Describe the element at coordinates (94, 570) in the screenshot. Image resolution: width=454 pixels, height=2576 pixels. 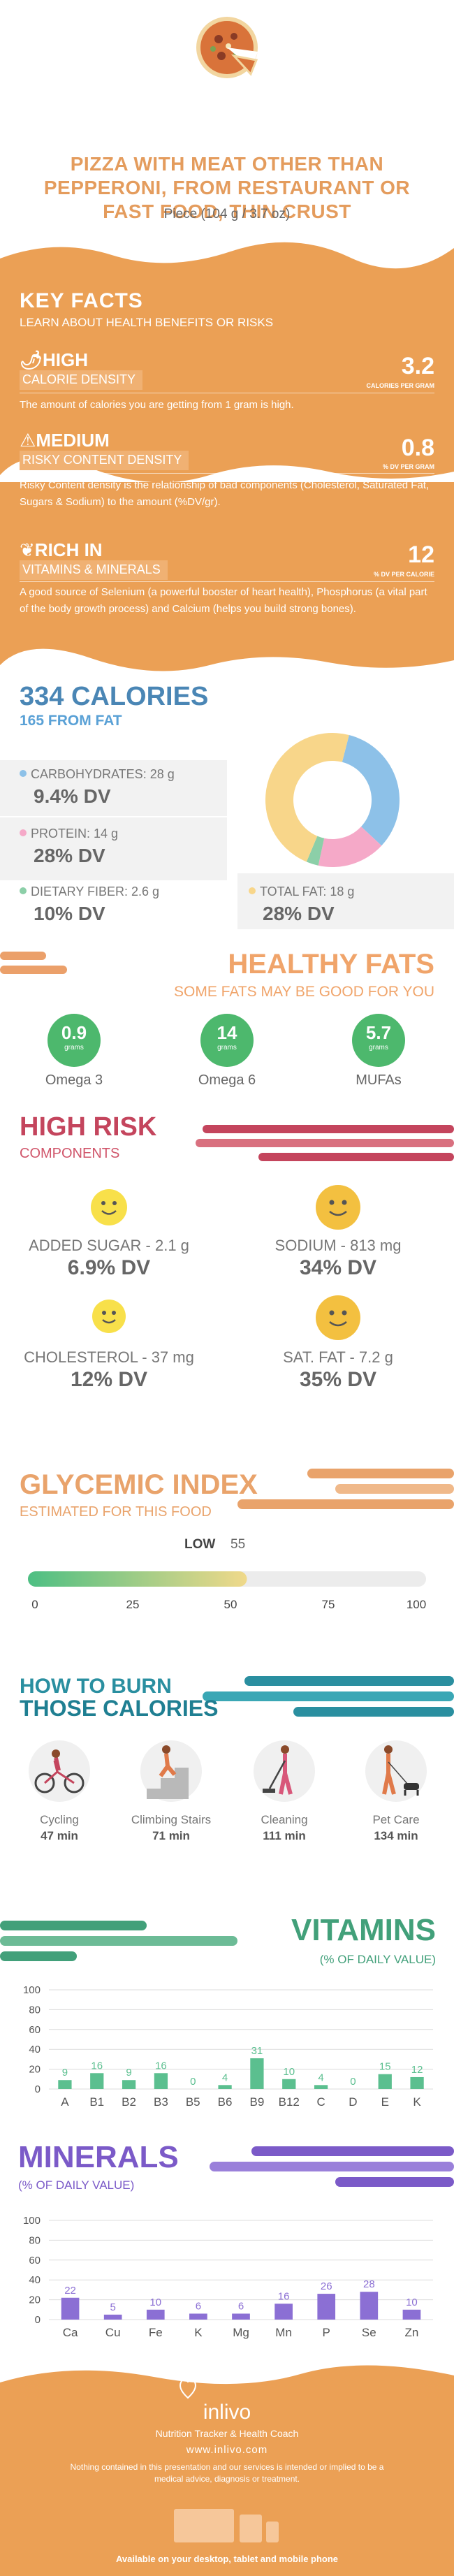
I see `fact-tag-vitamins-minerals: VITAMINS & MINERALS` at that location.